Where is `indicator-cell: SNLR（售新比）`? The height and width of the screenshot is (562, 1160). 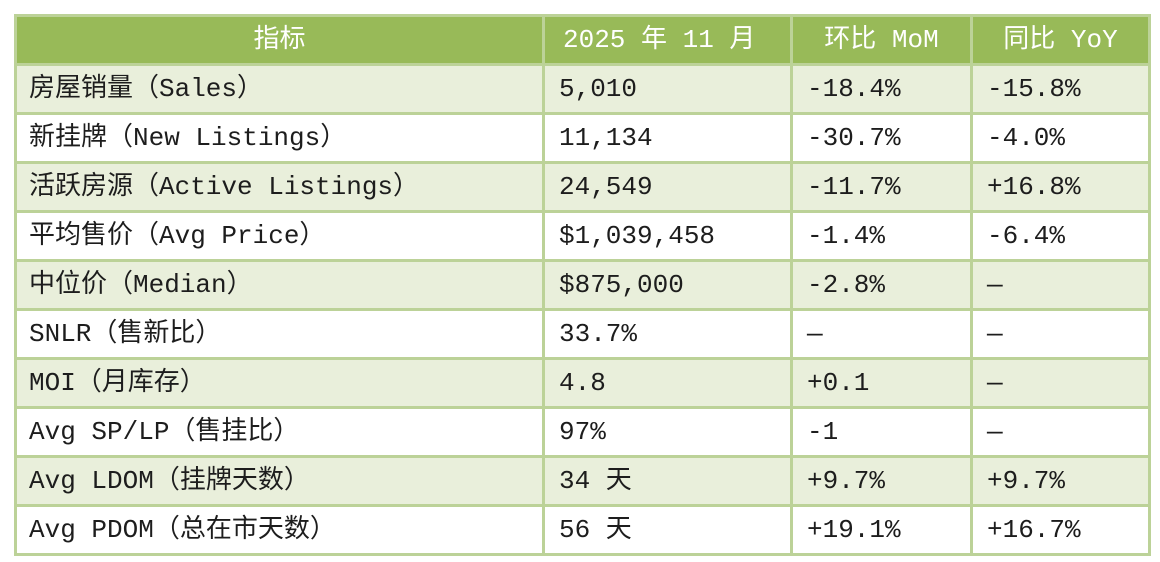 indicator-cell: SNLR（售新比） is located at coordinates (279, 334).